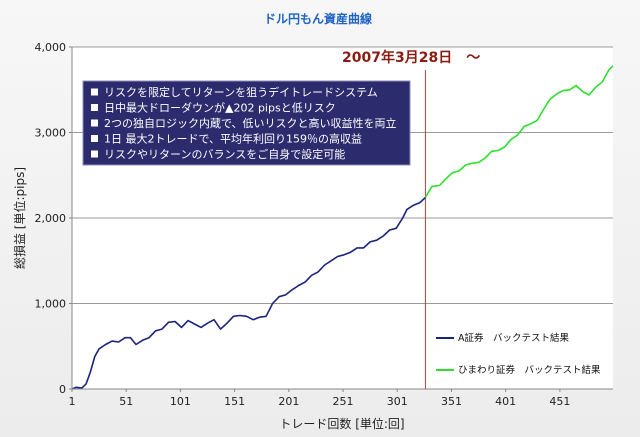 The height and width of the screenshot is (437, 640). What do you see at coordinates (250, 123) in the screenshot?
I see `info-line: 2つの独自ロジック内蔵で、低いリスクと高い収益性を両立` at bounding box center [250, 123].